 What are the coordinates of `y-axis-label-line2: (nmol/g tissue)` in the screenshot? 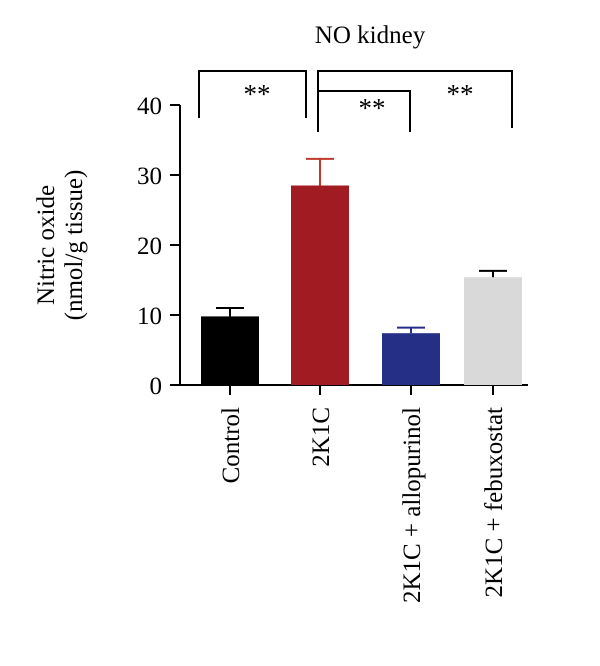 It's located at (74, 245).